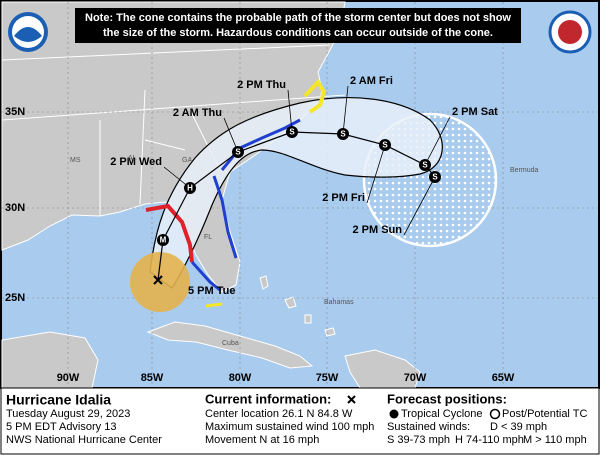  What do you see at coordinates (503, 378) in the screenshot?
I see `lon-label: 65W` at bounding box center [503, 378].